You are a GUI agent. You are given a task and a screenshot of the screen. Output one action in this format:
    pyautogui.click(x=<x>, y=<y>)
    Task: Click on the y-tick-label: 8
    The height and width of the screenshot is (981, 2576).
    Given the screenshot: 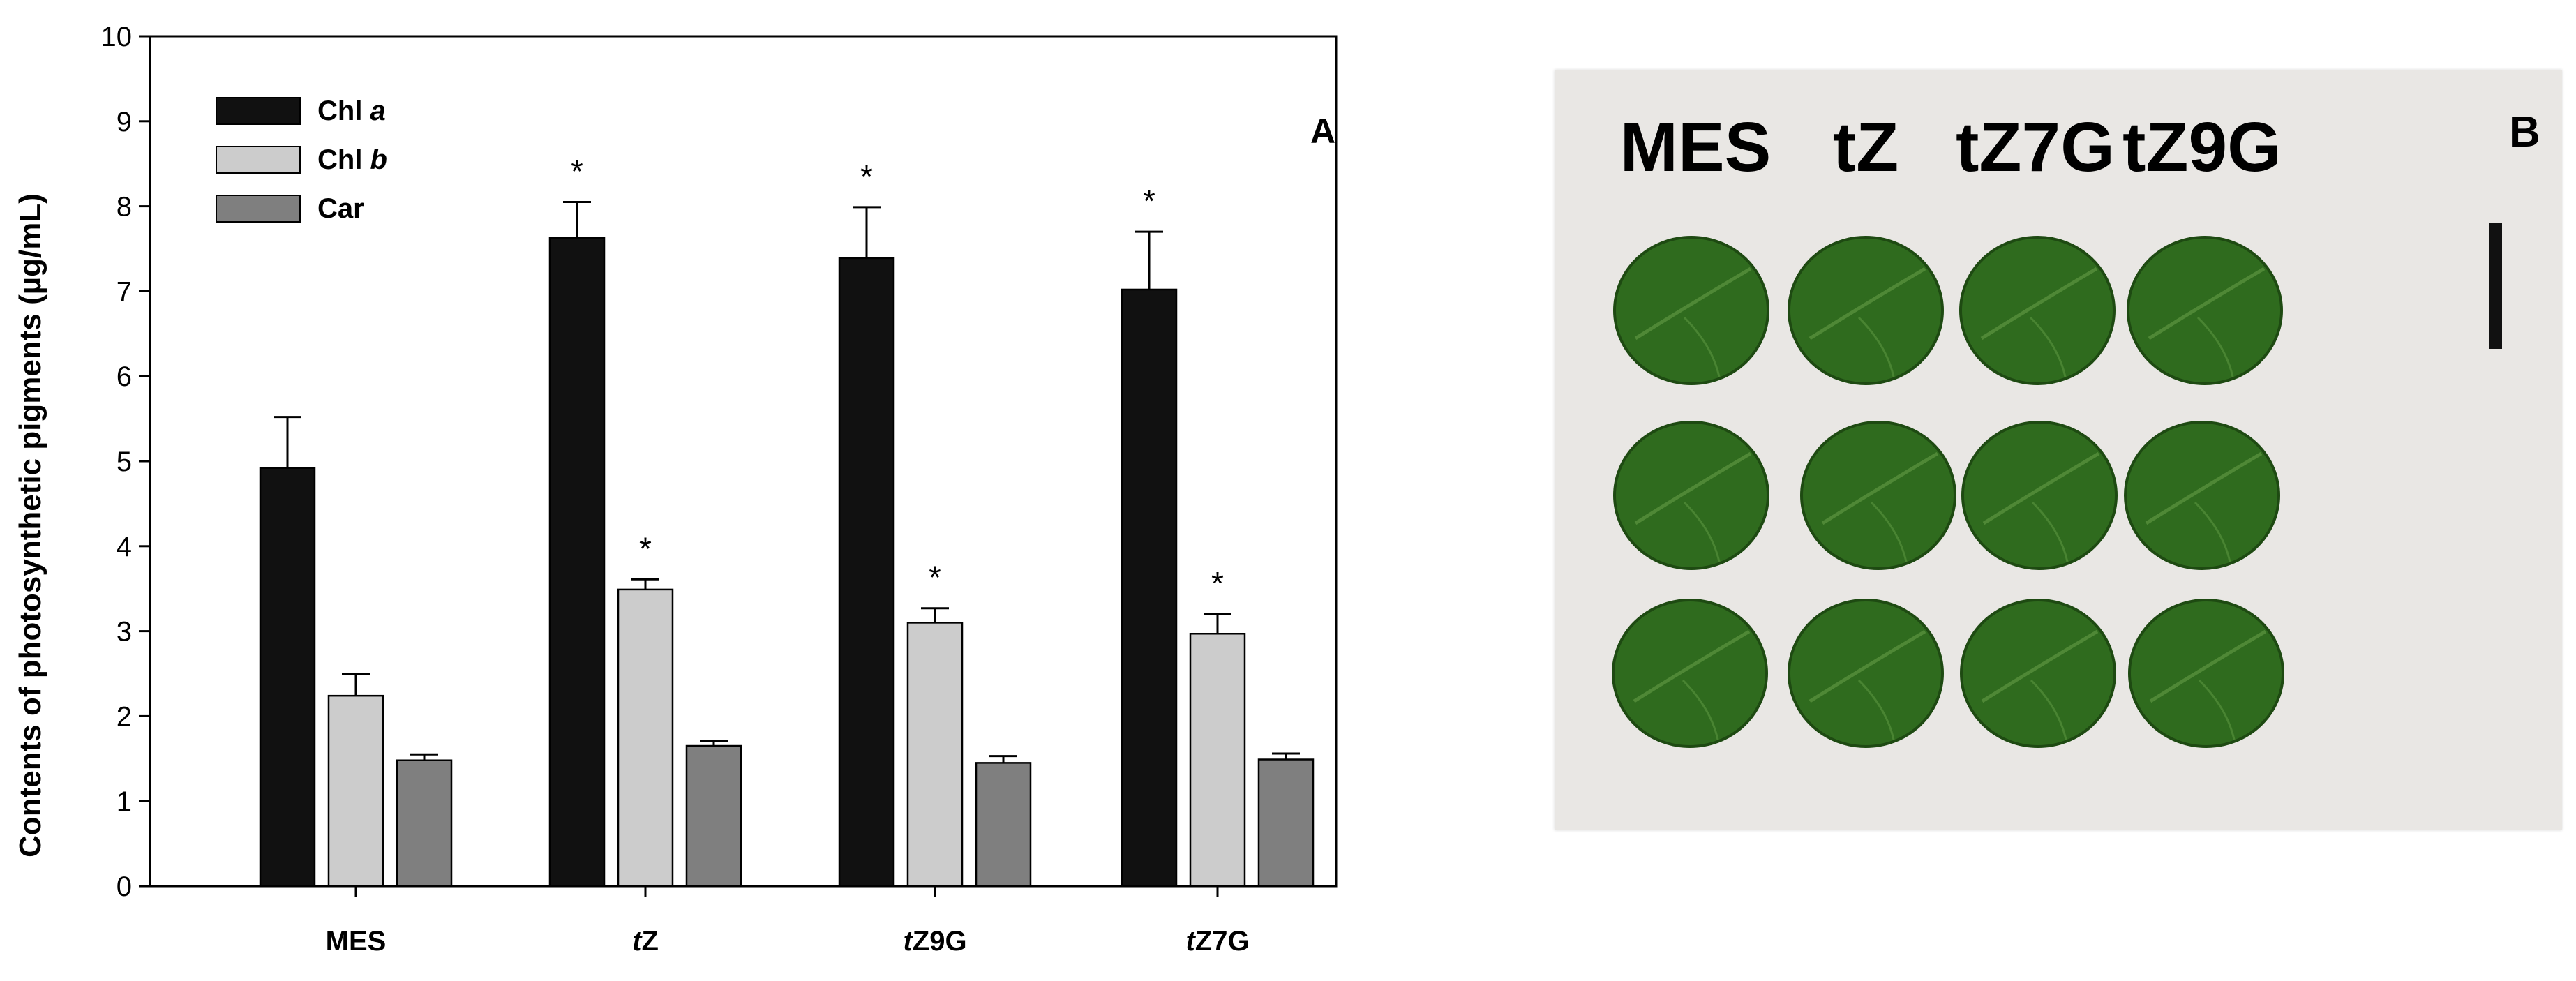 What is the action you would take?
    pyautogui.click(x=124, y=207)
    